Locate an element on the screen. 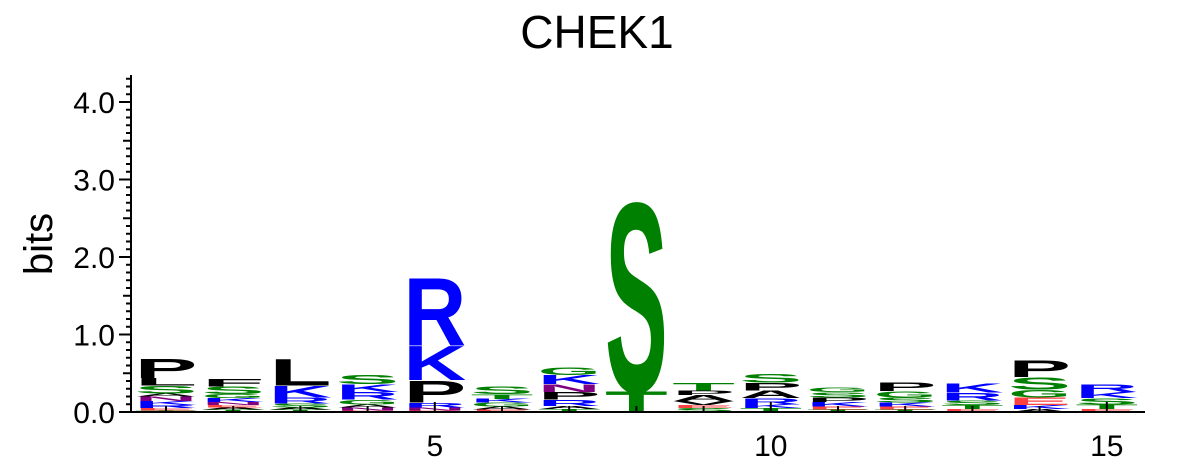 This screenshot has height=471, width=1196. logo-letter-n-pos7: N is located at coordinates (569, 388).